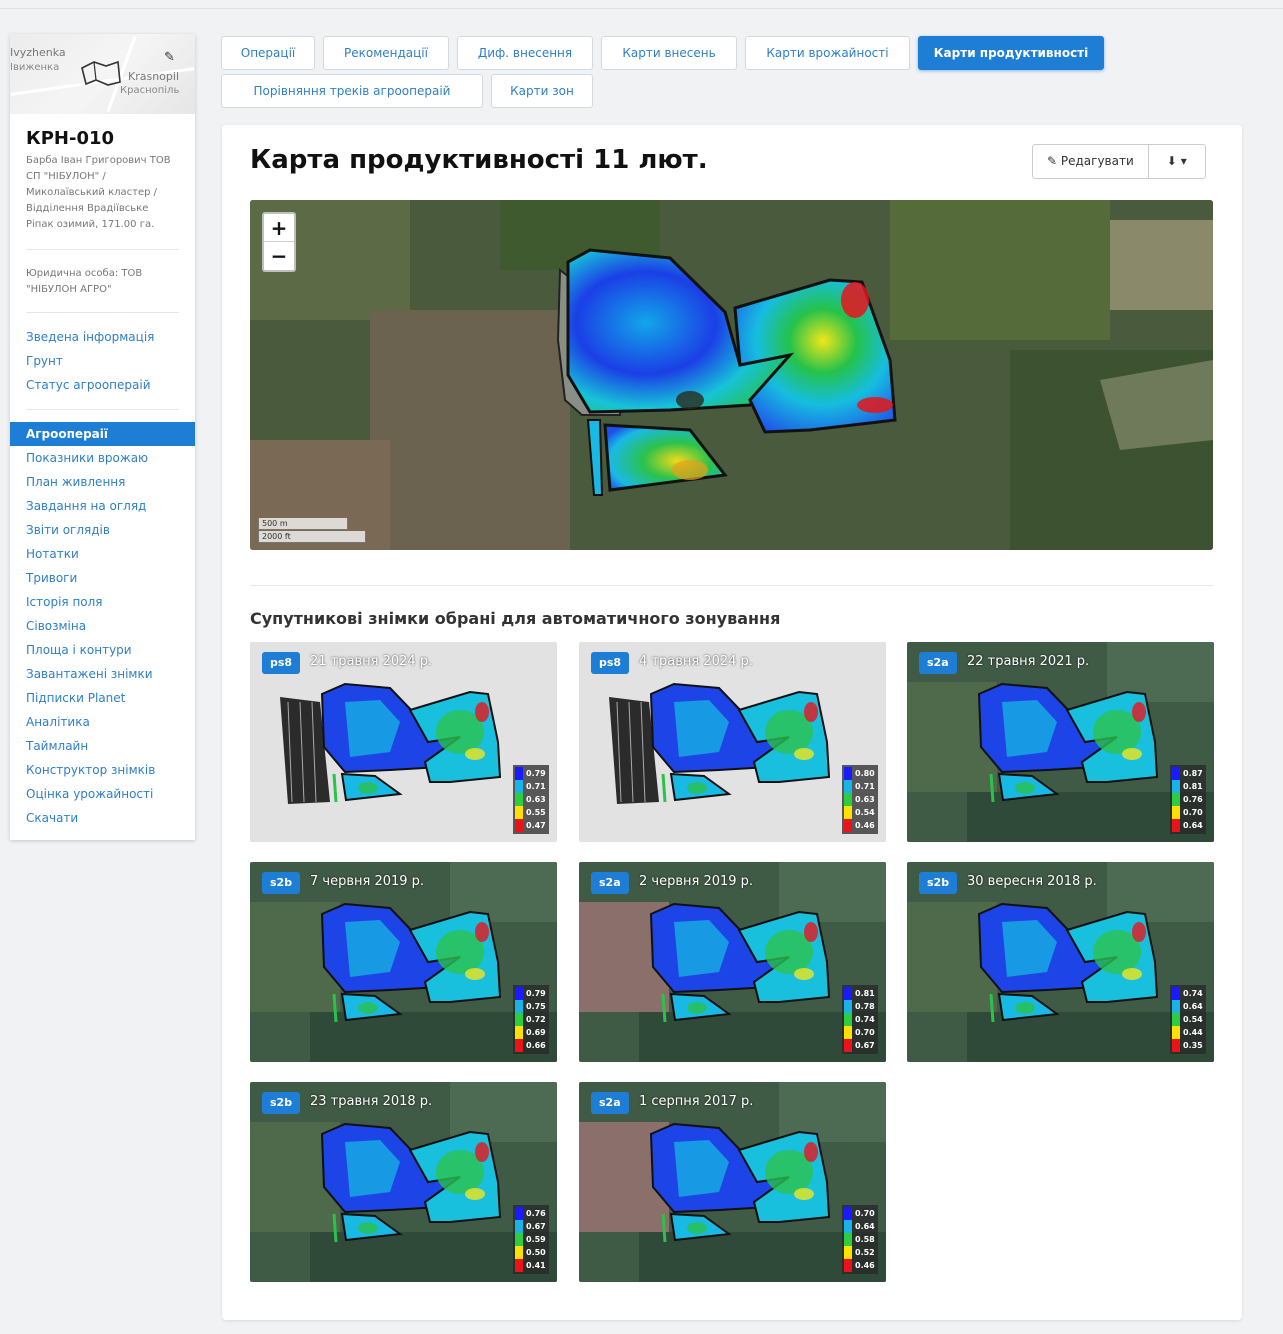 Image resolution: width=1283 pixels, height=1334 pixels. Describe the element at coordinates (44, 361) in the screenshot. I see `sidebar-item-soil: Грунт` at that location.